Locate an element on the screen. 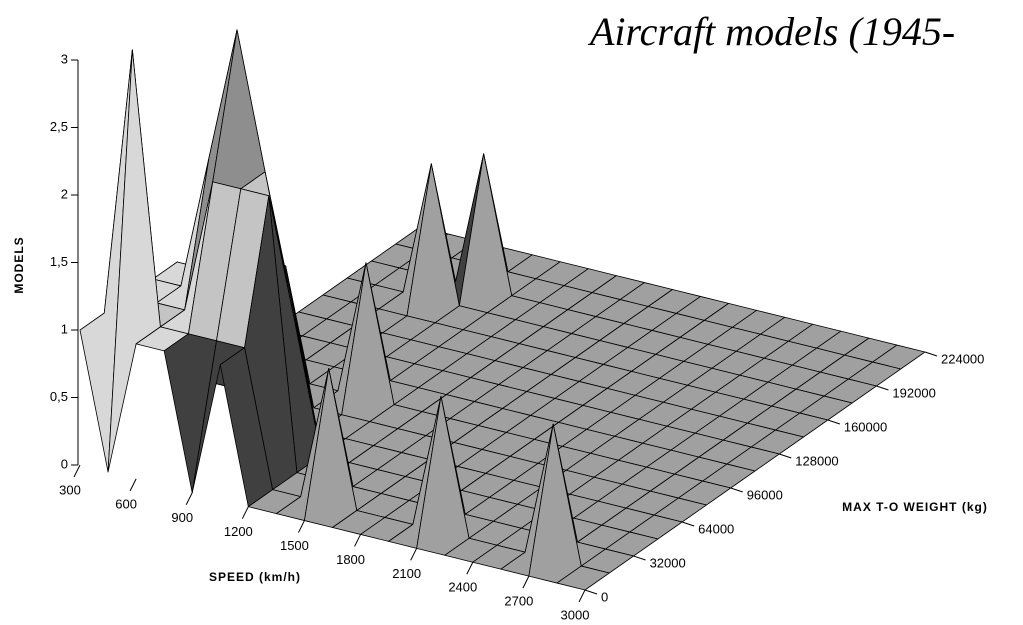 Image resolution: width=1023 pixels, height=625 pixels. x-tick-label: 3000 is located at coordinates (575, 614).